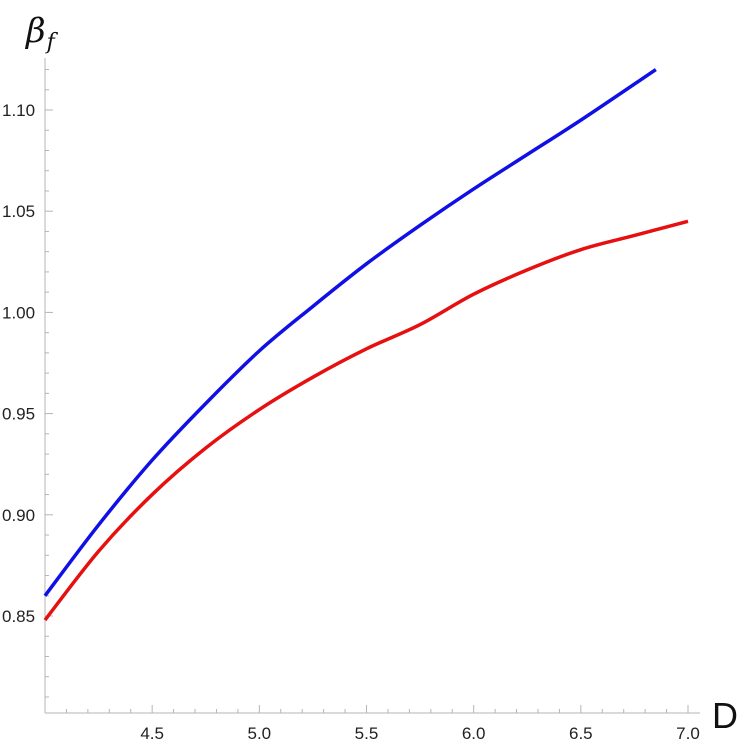  I want to click on y-tick-label: 0.85, so click(18, 616).